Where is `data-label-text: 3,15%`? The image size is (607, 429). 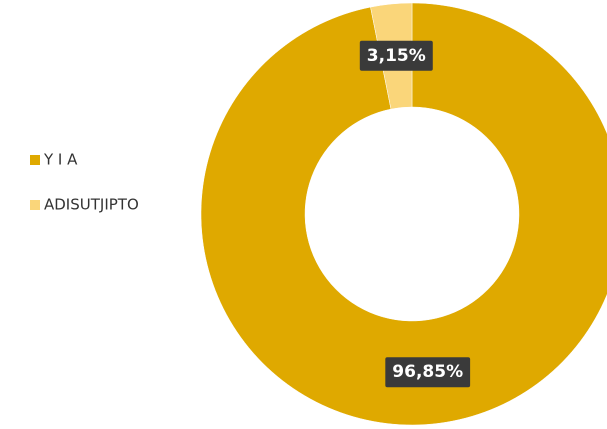
data-label-text: 3,15% is located at coordinates (396, 56).